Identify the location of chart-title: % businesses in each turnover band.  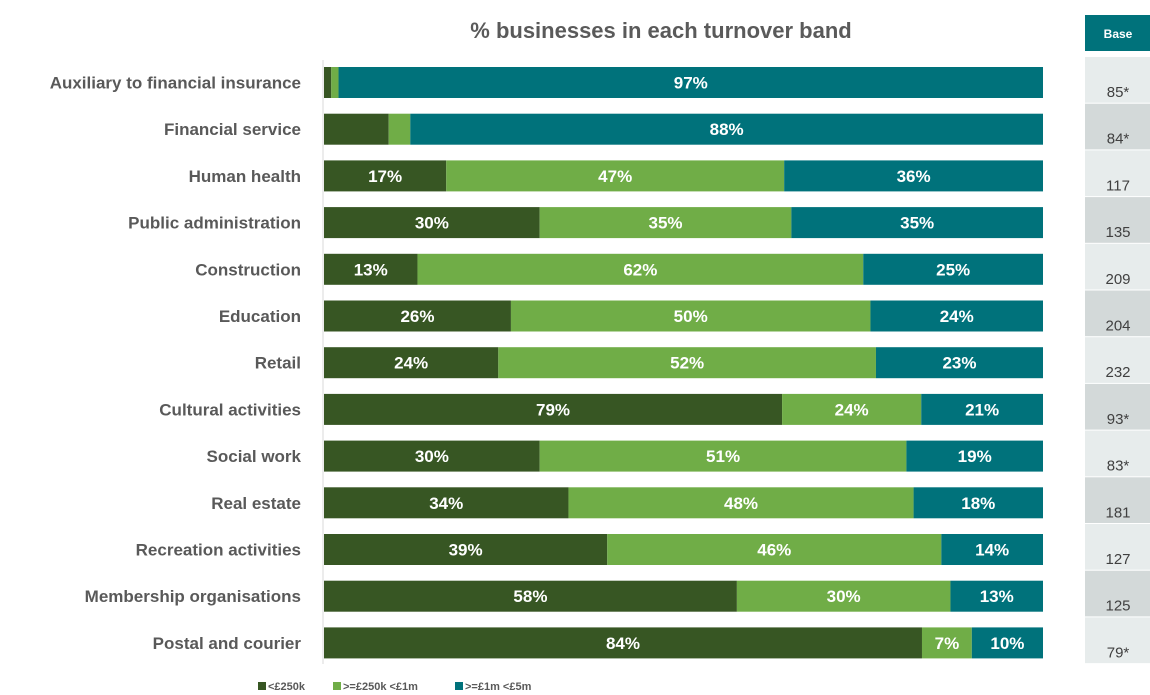
(660, 30).